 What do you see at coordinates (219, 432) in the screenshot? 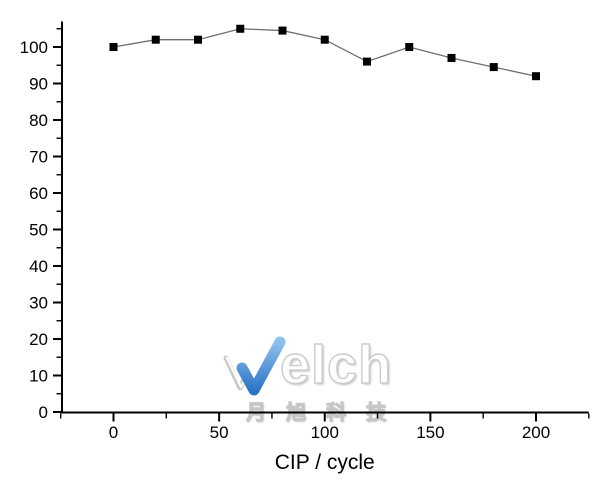
I see `x-tick-label: 50` at bounding box center [219, 432].